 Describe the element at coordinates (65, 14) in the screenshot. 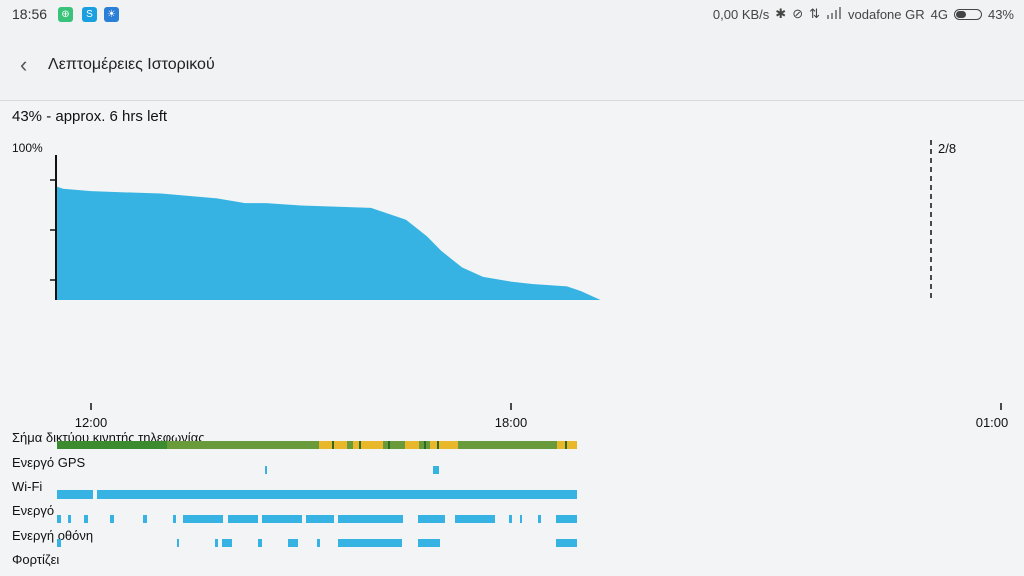

I see `app-icon-green: ⊕` at that location.